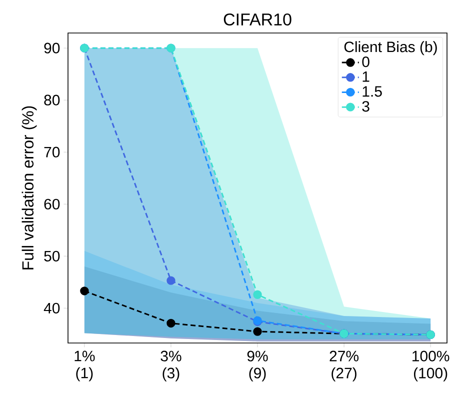 This screenshot has width=456, height=406. What do you see at coordinates (171, 366) in the screenshot?
I see `x-tick-label: 3% (3)` at bounding box center [171, 366].